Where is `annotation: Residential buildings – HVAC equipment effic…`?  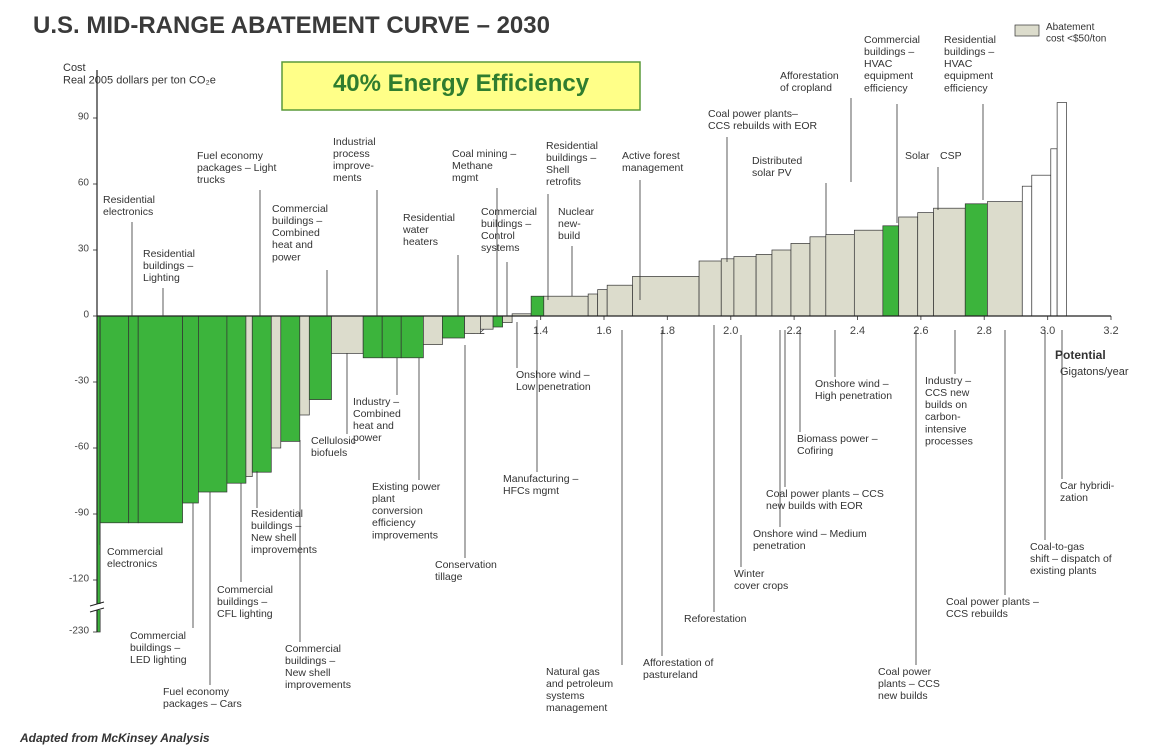
annotation: Residential buildings – HVAC equipment effic… is located at coordinates (970, 64).